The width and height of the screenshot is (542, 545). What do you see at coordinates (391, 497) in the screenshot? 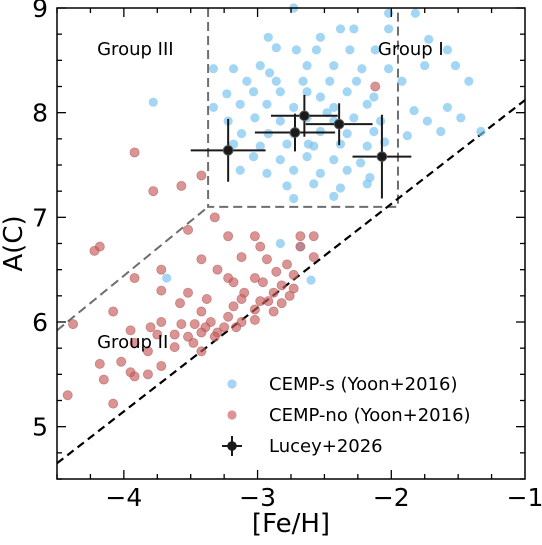
I see `x-tick-label: −2` at bounding box center [391, 497].